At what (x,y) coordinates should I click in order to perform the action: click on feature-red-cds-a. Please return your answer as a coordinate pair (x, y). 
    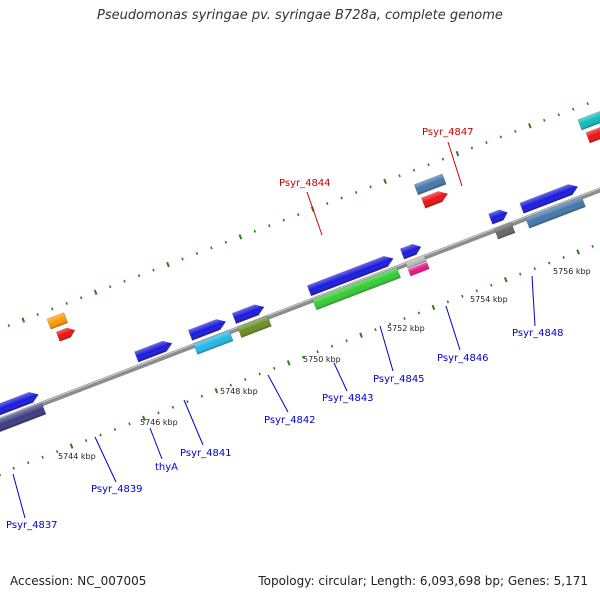
    Looking at the image, I should click on (65, 334).